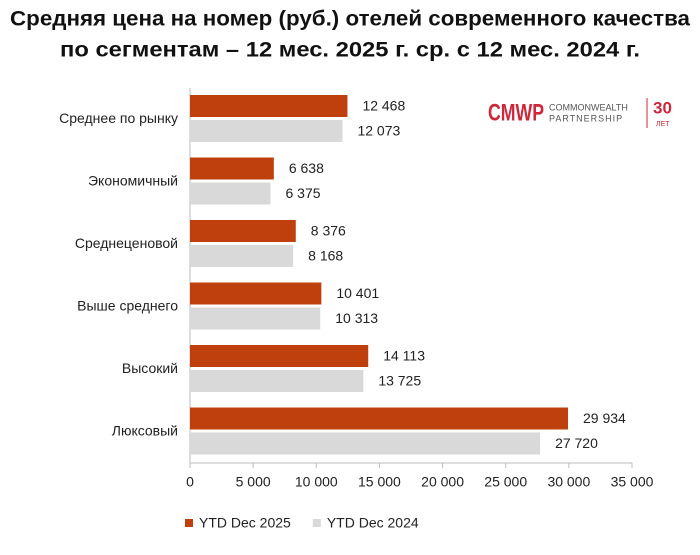  I want to click on legend-label: YTD Dec 2025, so click(245, 523).